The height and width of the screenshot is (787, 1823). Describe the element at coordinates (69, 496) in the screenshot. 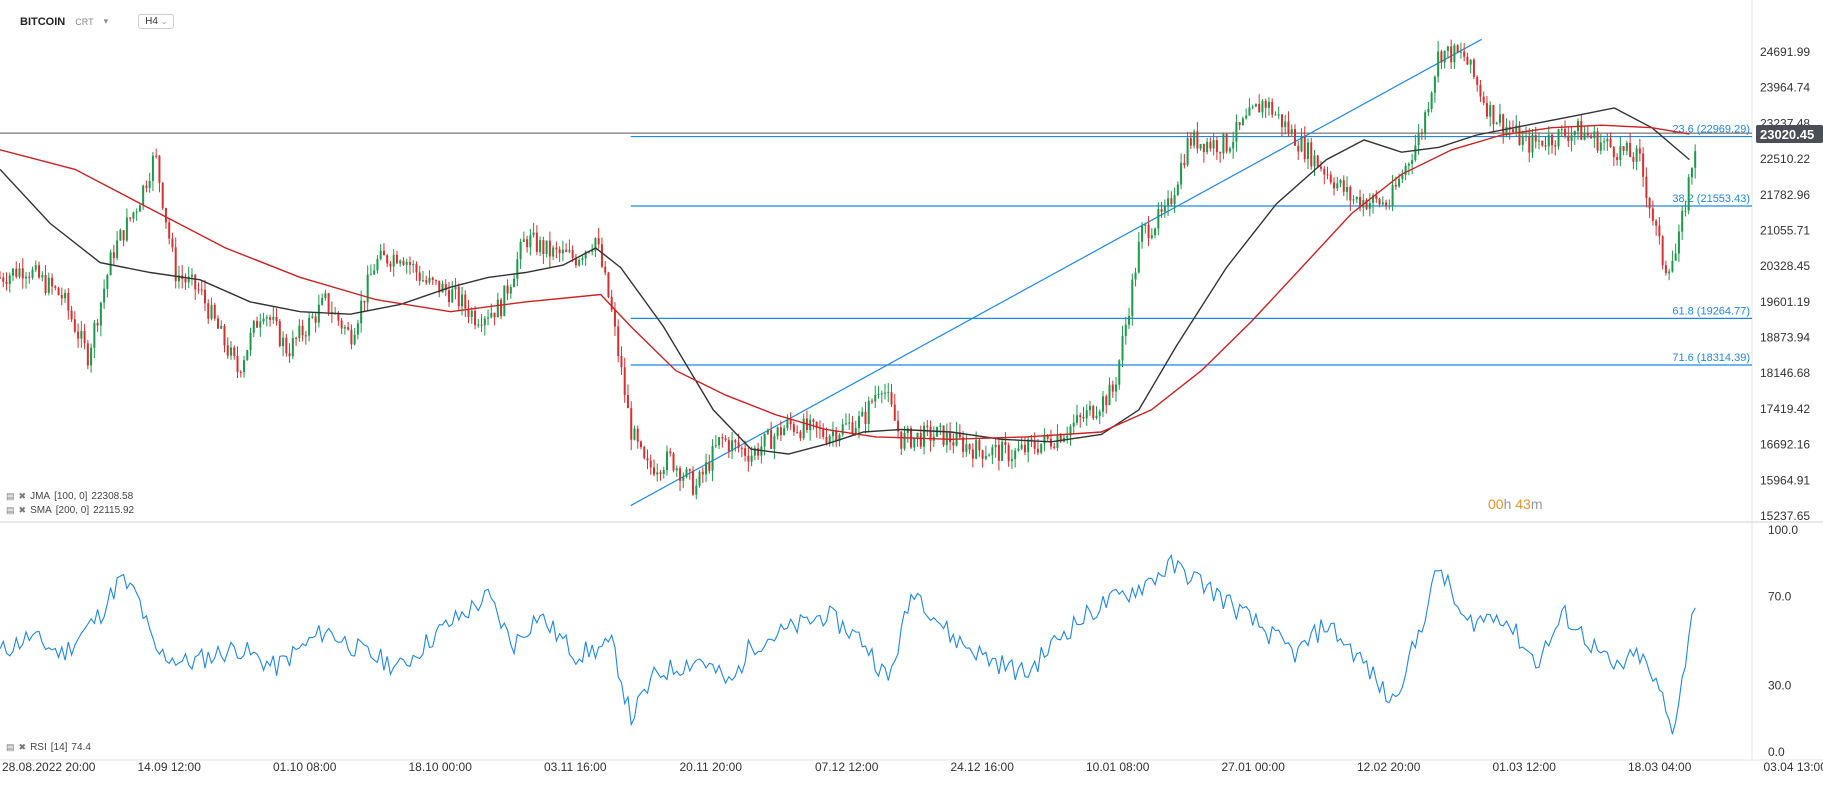

I see `legend-jma: ▤ ✖ JMA [100, 0] 22308.58` at that location.